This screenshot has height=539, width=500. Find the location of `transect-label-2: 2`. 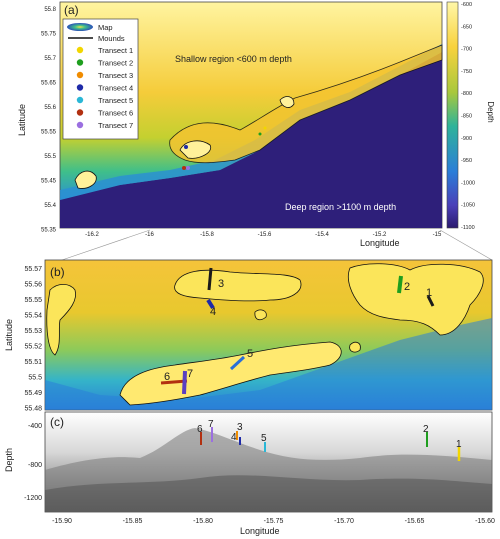

transect-label-2: 2 is located at coordinates (407, 287).